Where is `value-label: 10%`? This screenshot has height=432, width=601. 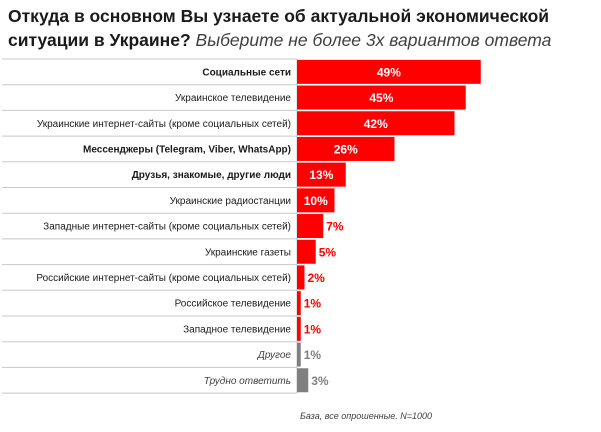
value-label: 10% is located at coordinates (316, 201).